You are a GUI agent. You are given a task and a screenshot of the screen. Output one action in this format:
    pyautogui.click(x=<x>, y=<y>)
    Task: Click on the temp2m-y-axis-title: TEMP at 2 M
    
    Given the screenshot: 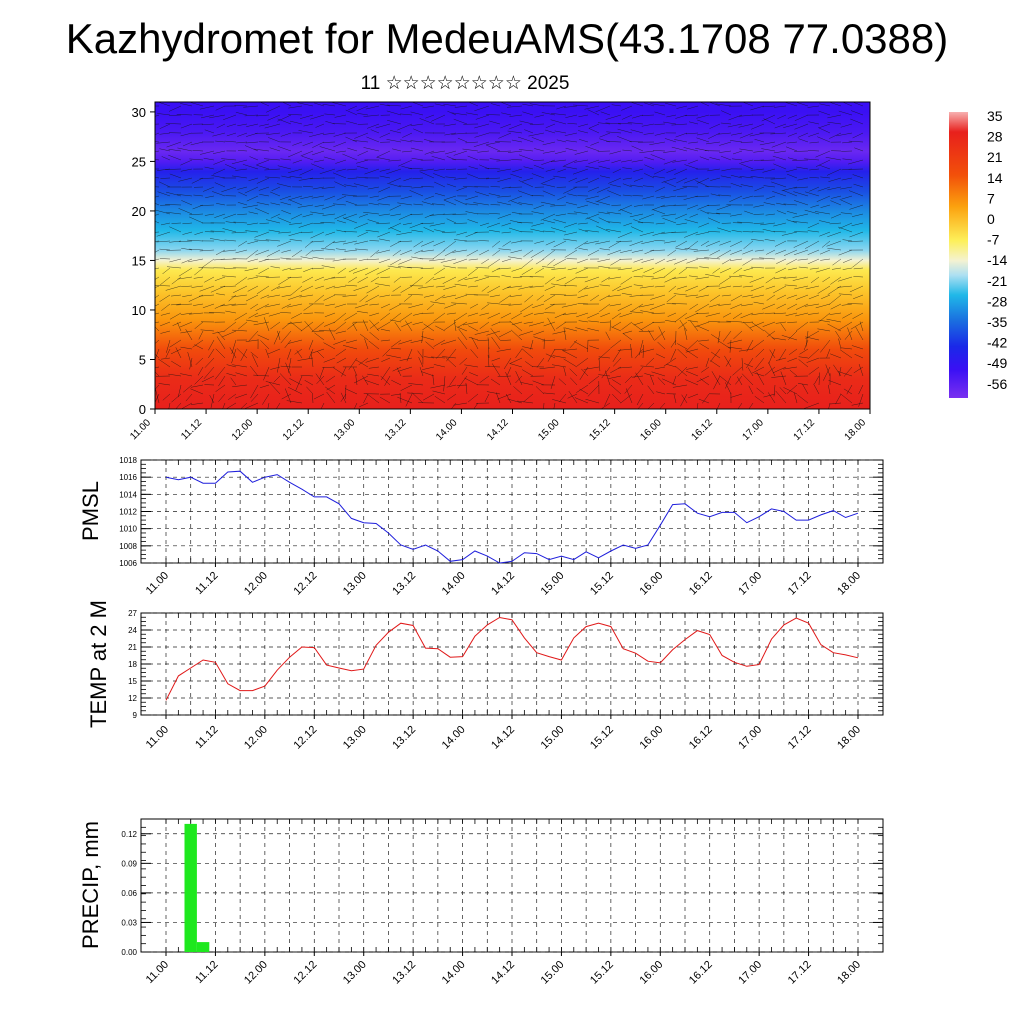 What is the action you would take?
    pyautogui.click(x=98, y=664)
    